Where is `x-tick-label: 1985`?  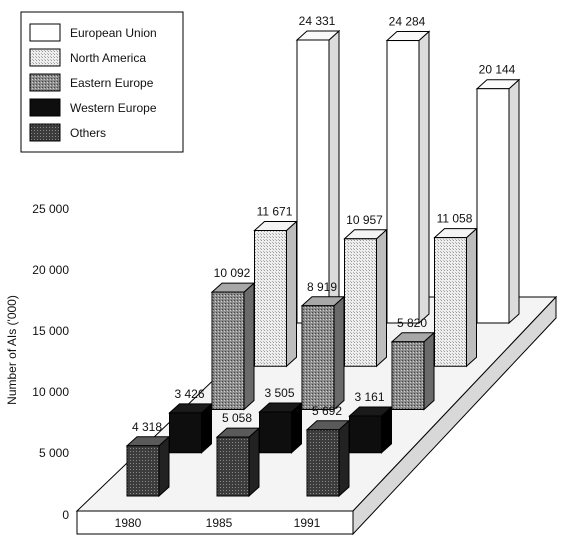 x-tick-label: 1985 is located at coordinates (219, 523).